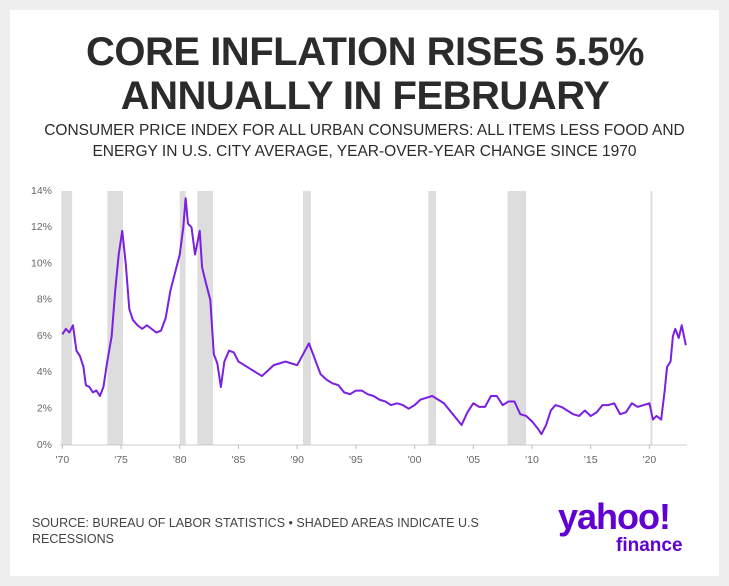 The image size is (729, 586). Describe the element at coordinates (44, 445) in the screenshot. I see `y-tick-label: 0%` at that location.